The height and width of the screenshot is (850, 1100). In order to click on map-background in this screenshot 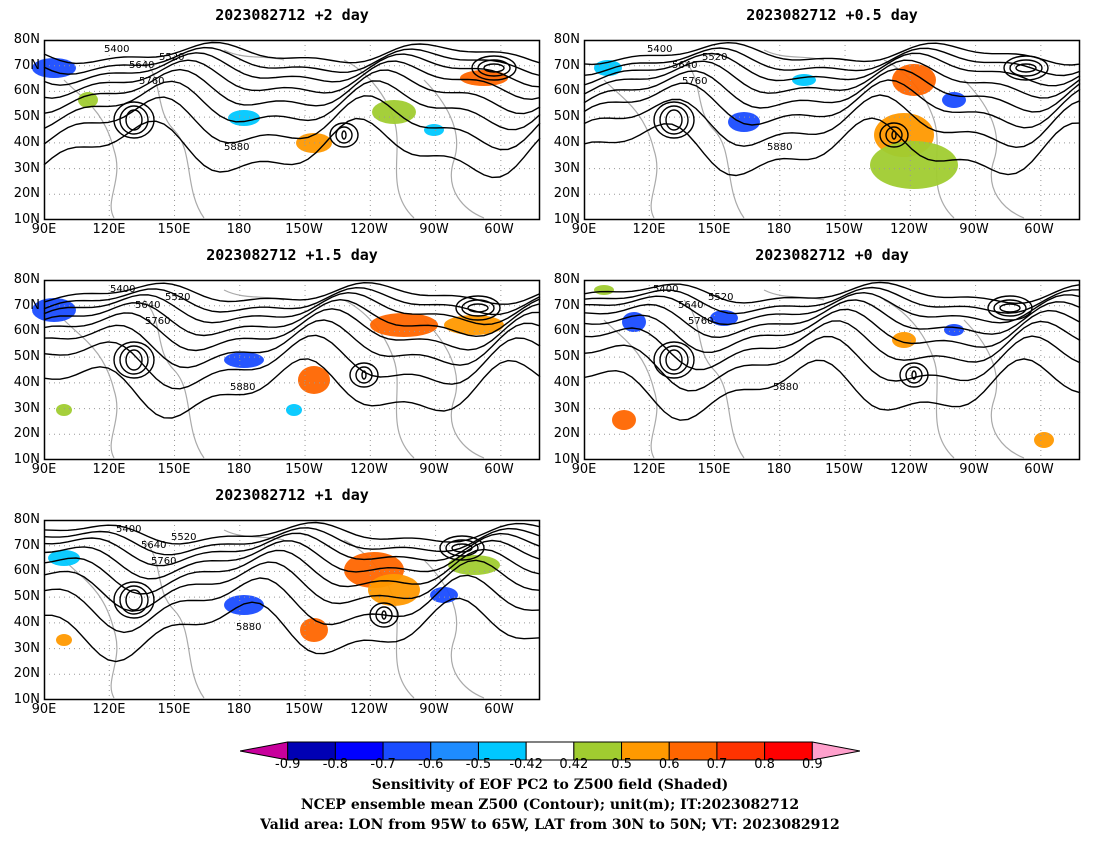, I will do `click(292, 130)`.